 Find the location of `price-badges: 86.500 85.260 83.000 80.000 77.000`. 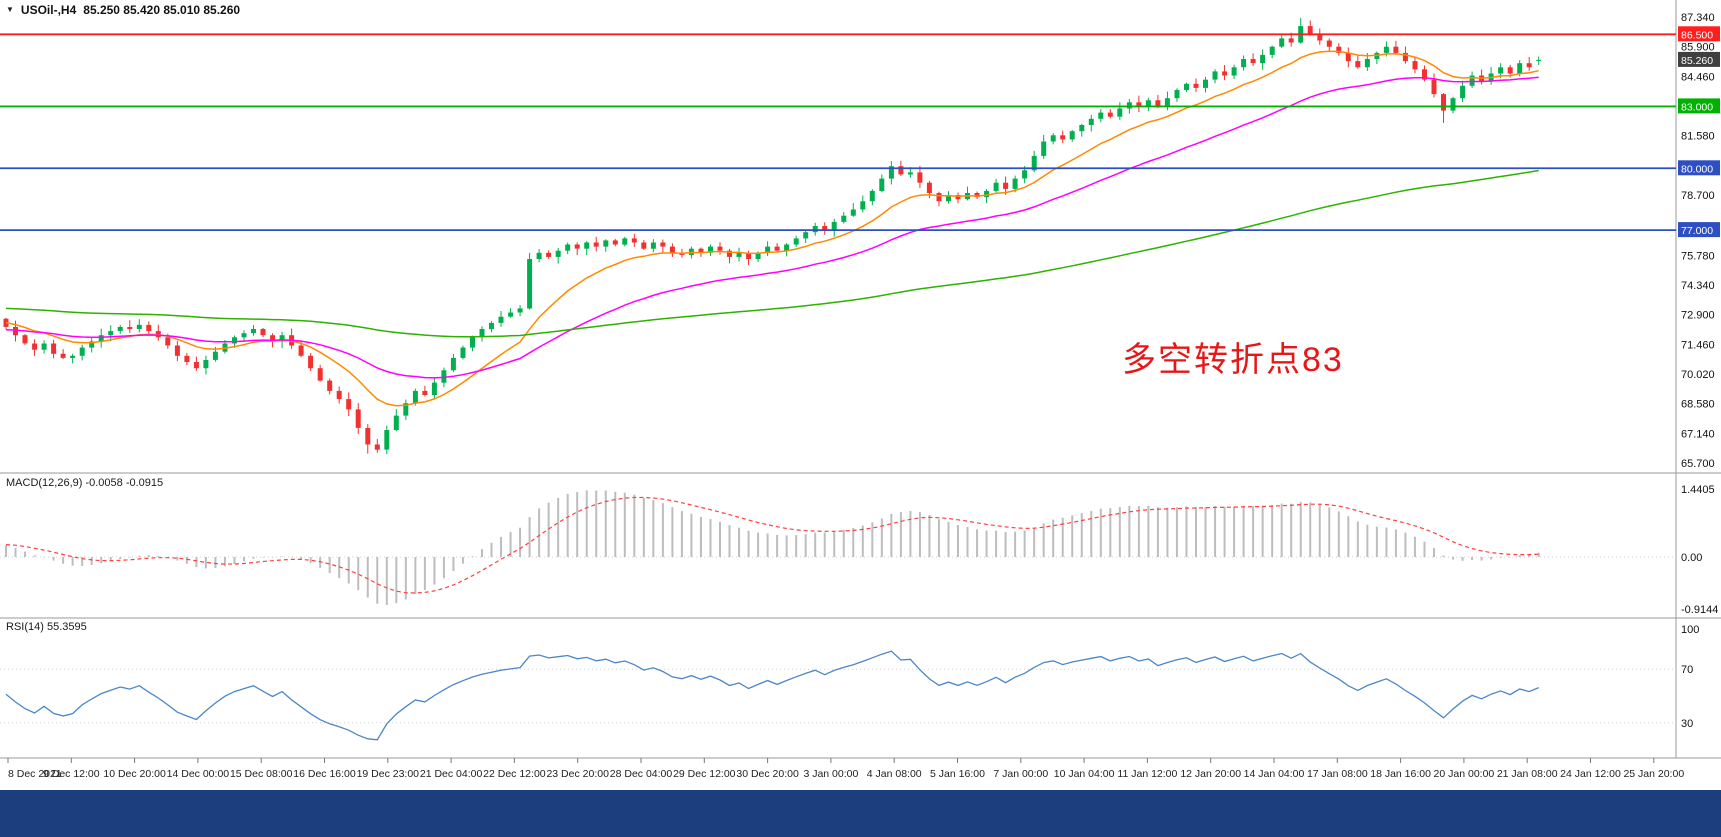

price-badges: 86.500 85.260 83.000 80.000 77.000 is located at coordinates (1699, 132).